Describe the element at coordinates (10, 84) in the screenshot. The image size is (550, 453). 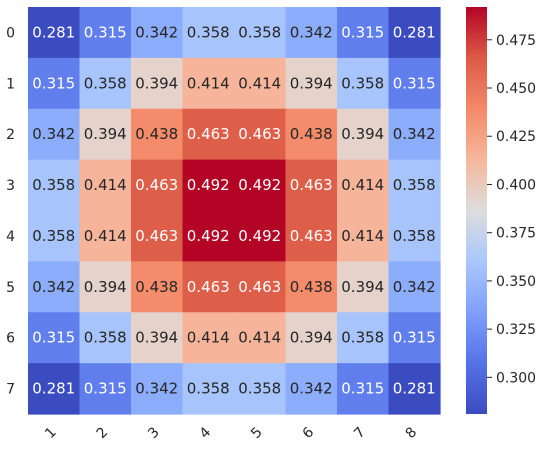
I see `y-tick-label: 1` at that location.